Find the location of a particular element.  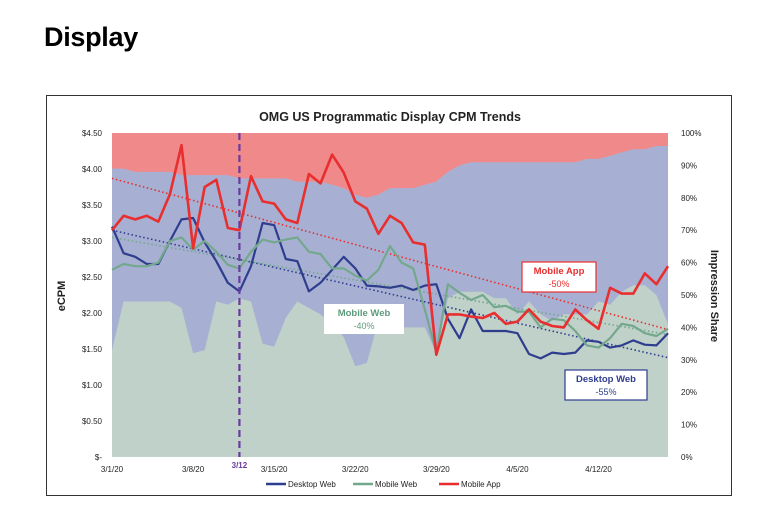

marker-label: 3/12 is located at coordinates (240, 465).